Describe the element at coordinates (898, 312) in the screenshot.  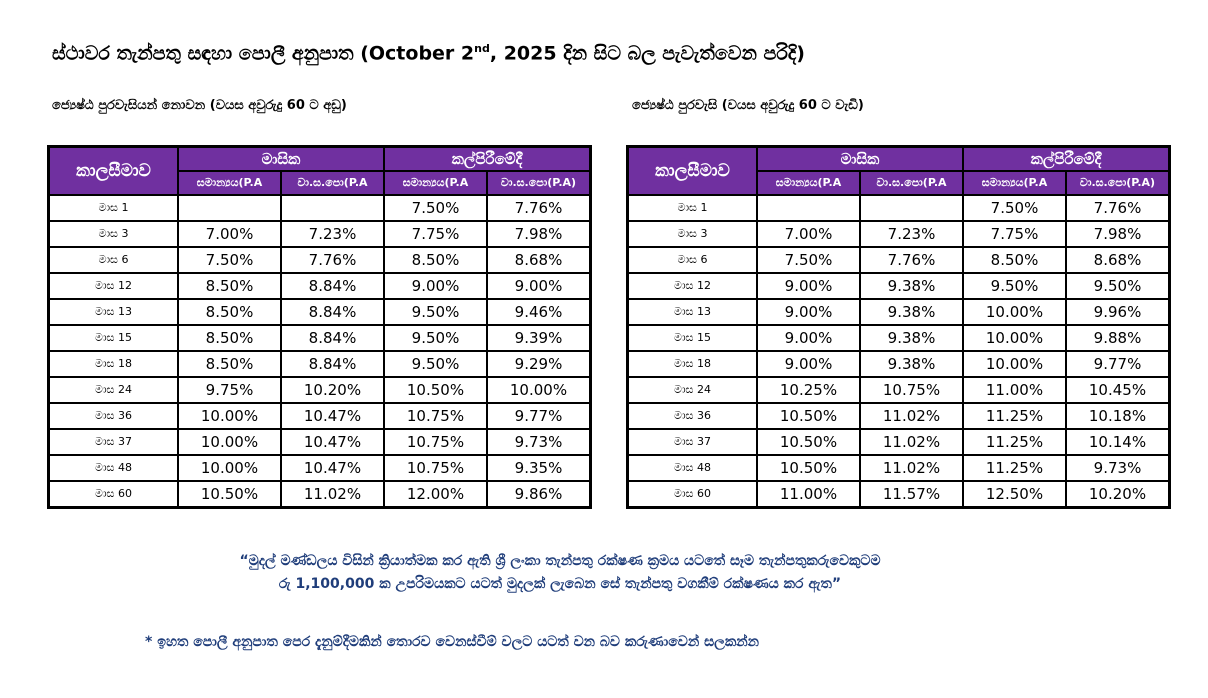
I see `table-row: මාස 13 9.00% 9.38% 10.00% 9.96%` at that location.